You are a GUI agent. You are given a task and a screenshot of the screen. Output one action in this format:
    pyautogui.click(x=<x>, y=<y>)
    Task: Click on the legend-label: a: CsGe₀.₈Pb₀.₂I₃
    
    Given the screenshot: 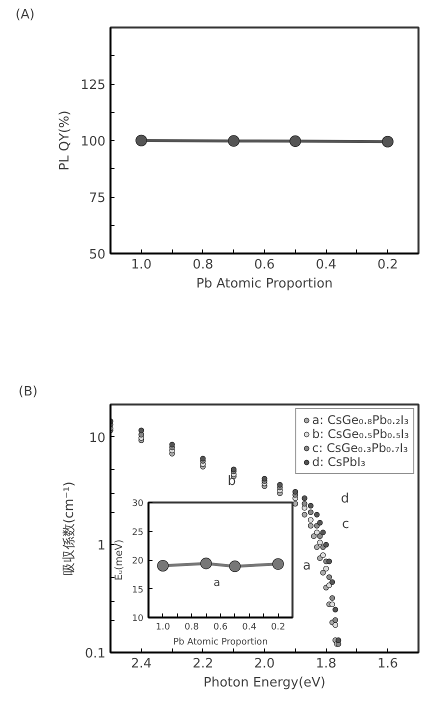 What is the action you would take?
    pyautogui.click(x=360, y=420)
    